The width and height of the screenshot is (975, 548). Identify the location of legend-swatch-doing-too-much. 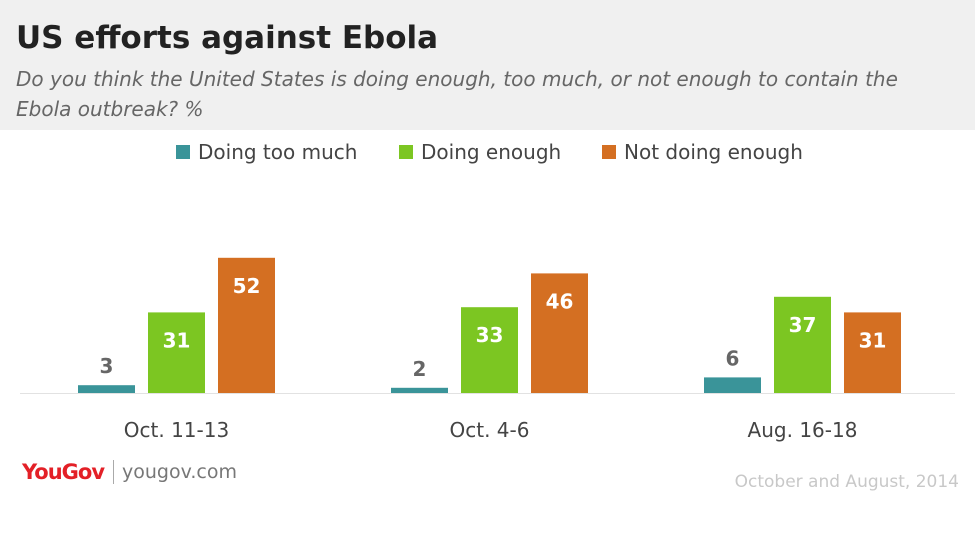
(183, 152).